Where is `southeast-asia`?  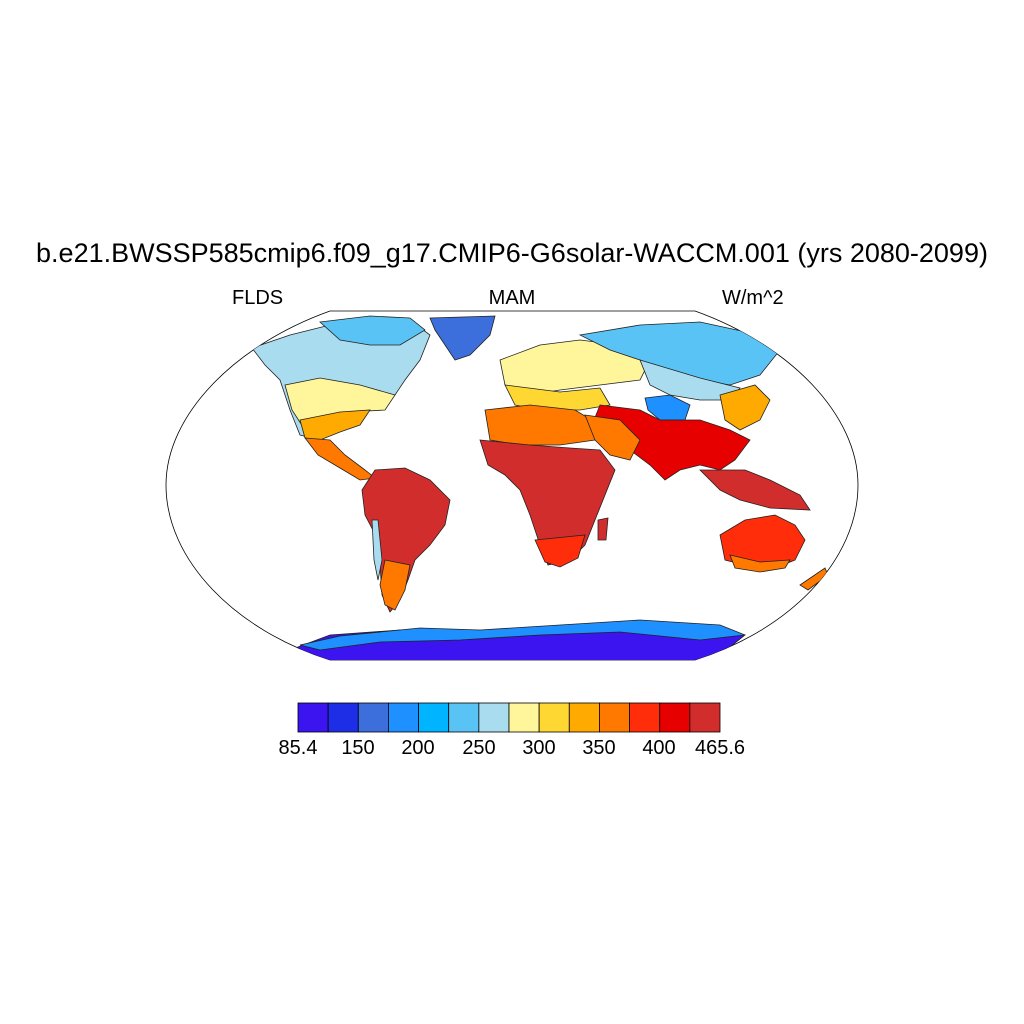 southeast-asia is located at coordinates (755, 490).